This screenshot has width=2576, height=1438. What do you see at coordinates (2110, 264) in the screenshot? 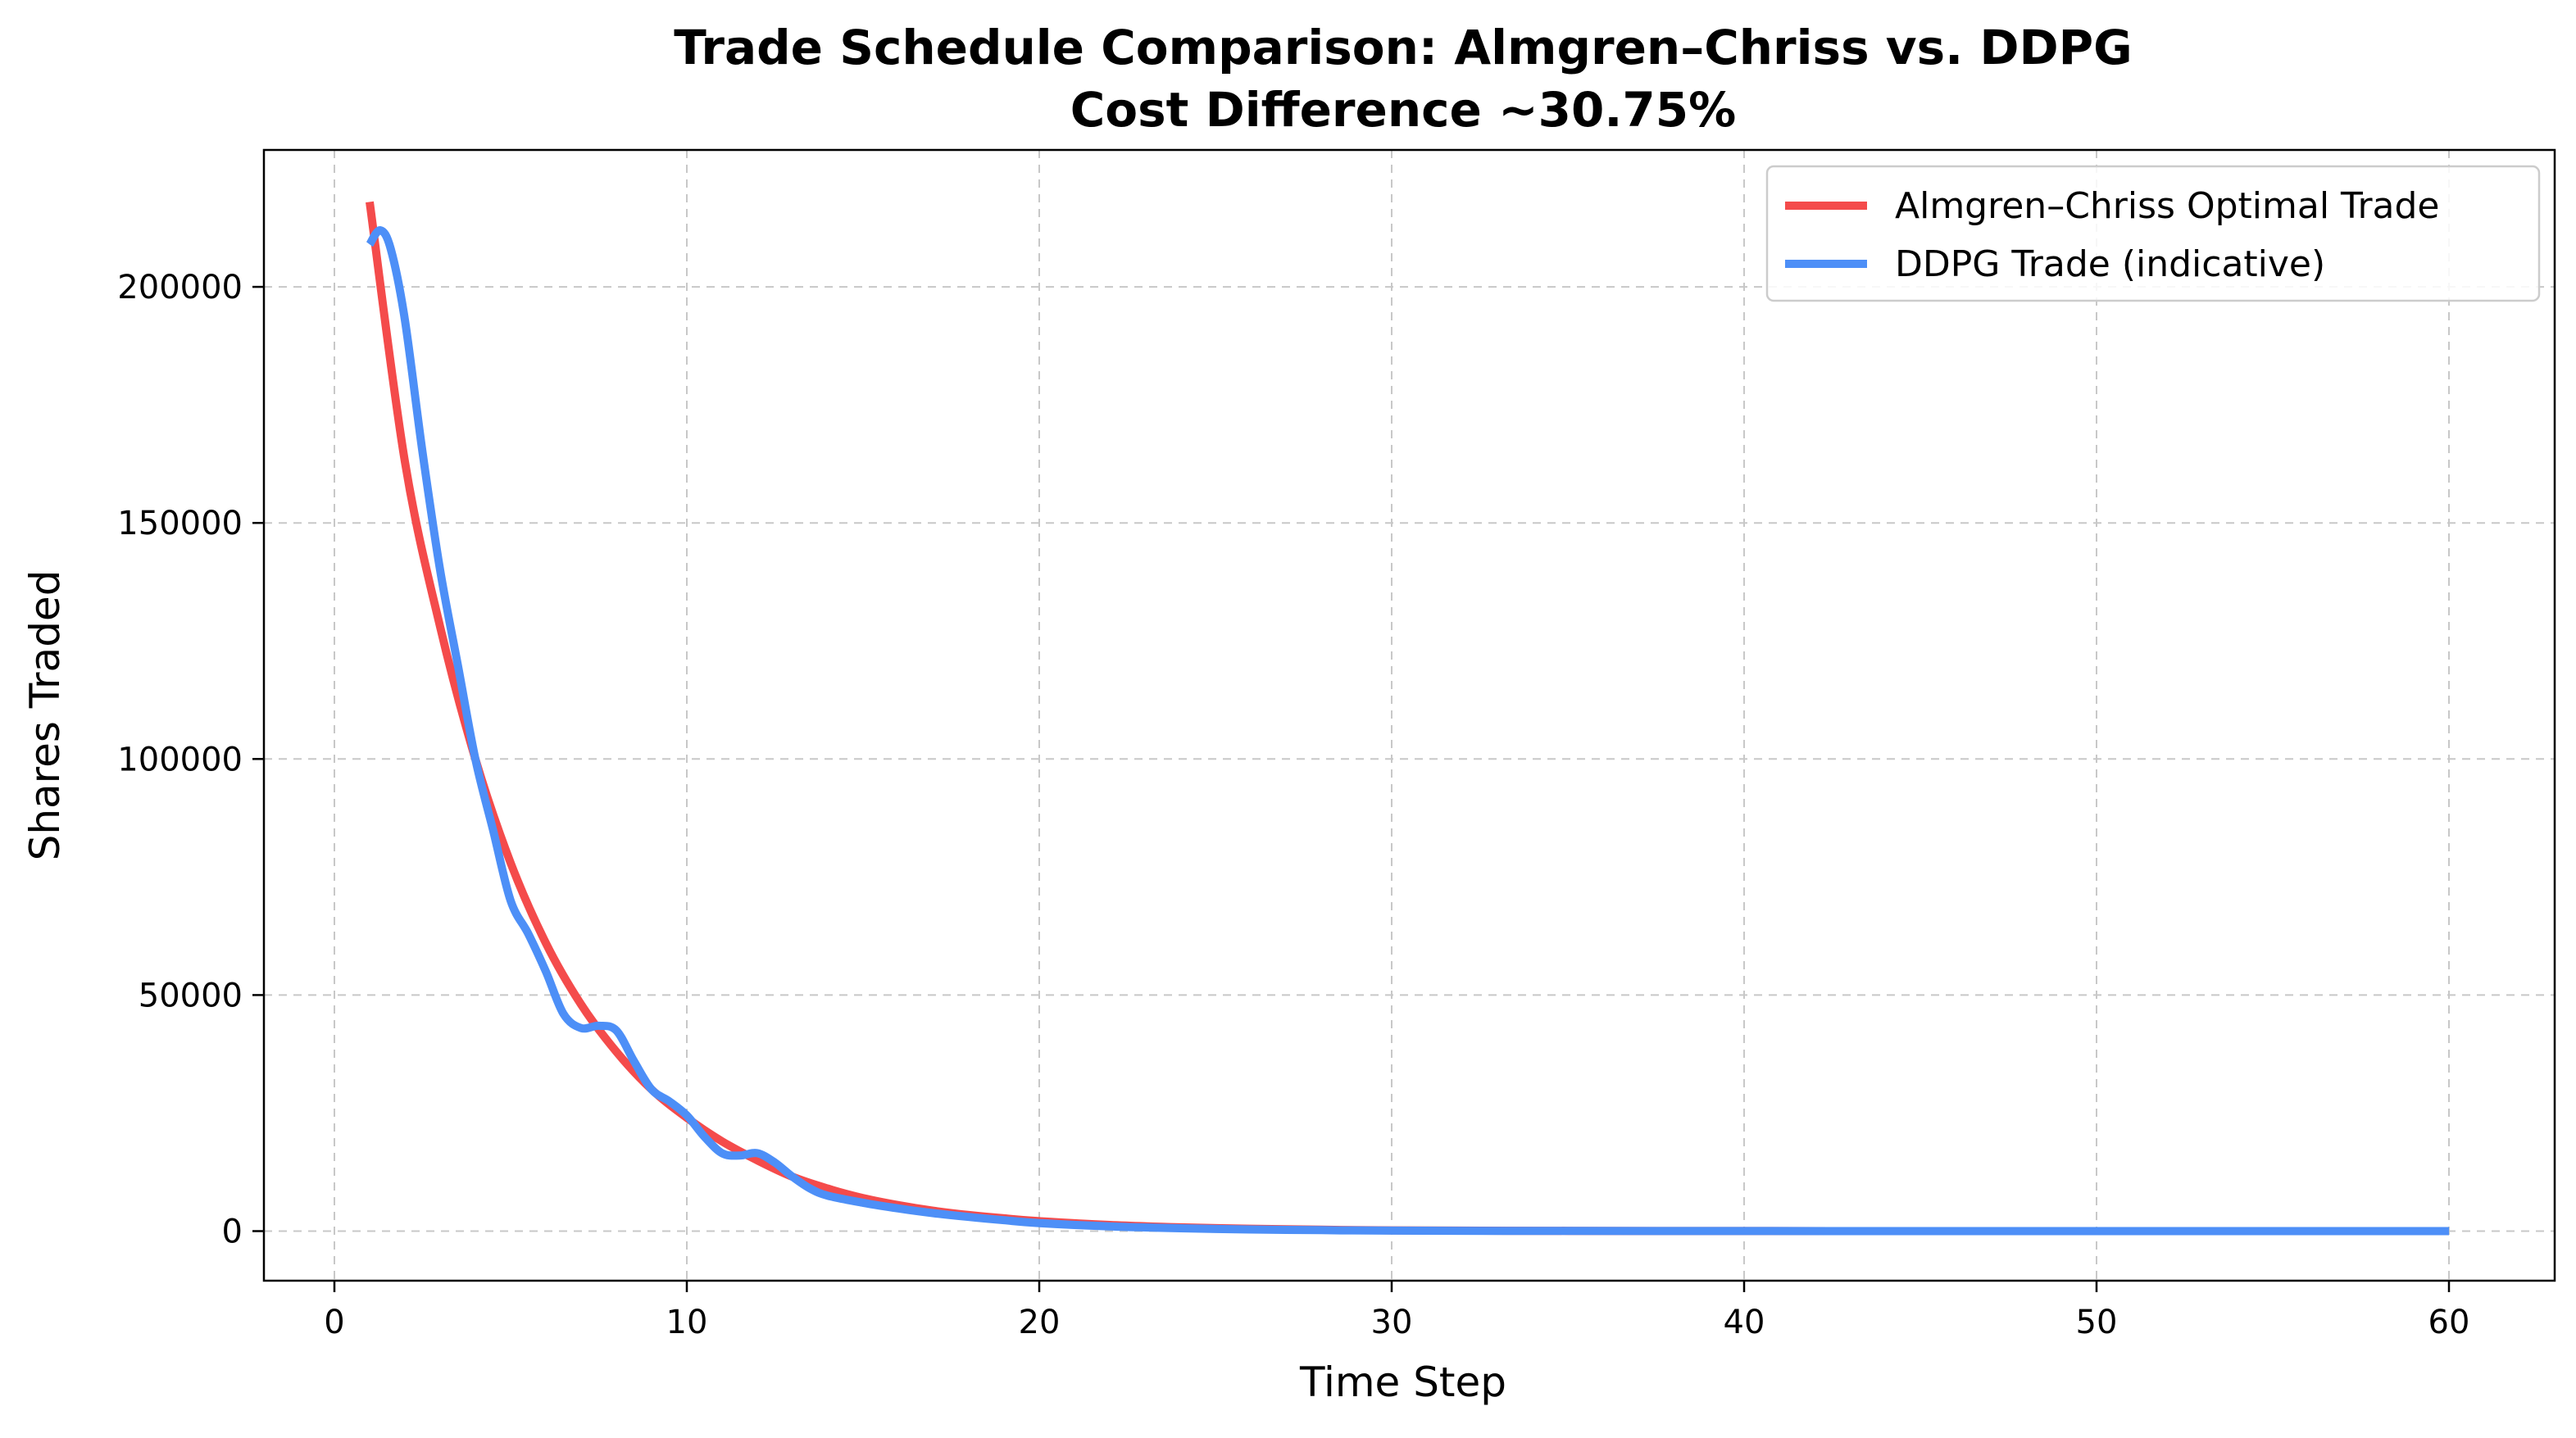
I see `legend-label-ddpg: DDPG Trade (indicative)` at bounding box center [2110, 264].